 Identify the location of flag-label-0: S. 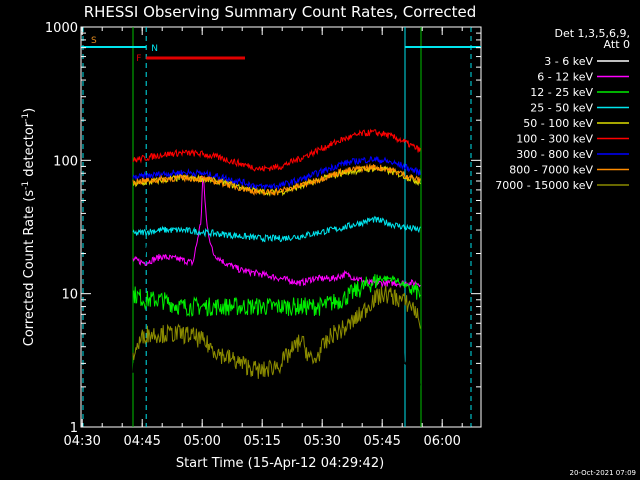
(94, 41).